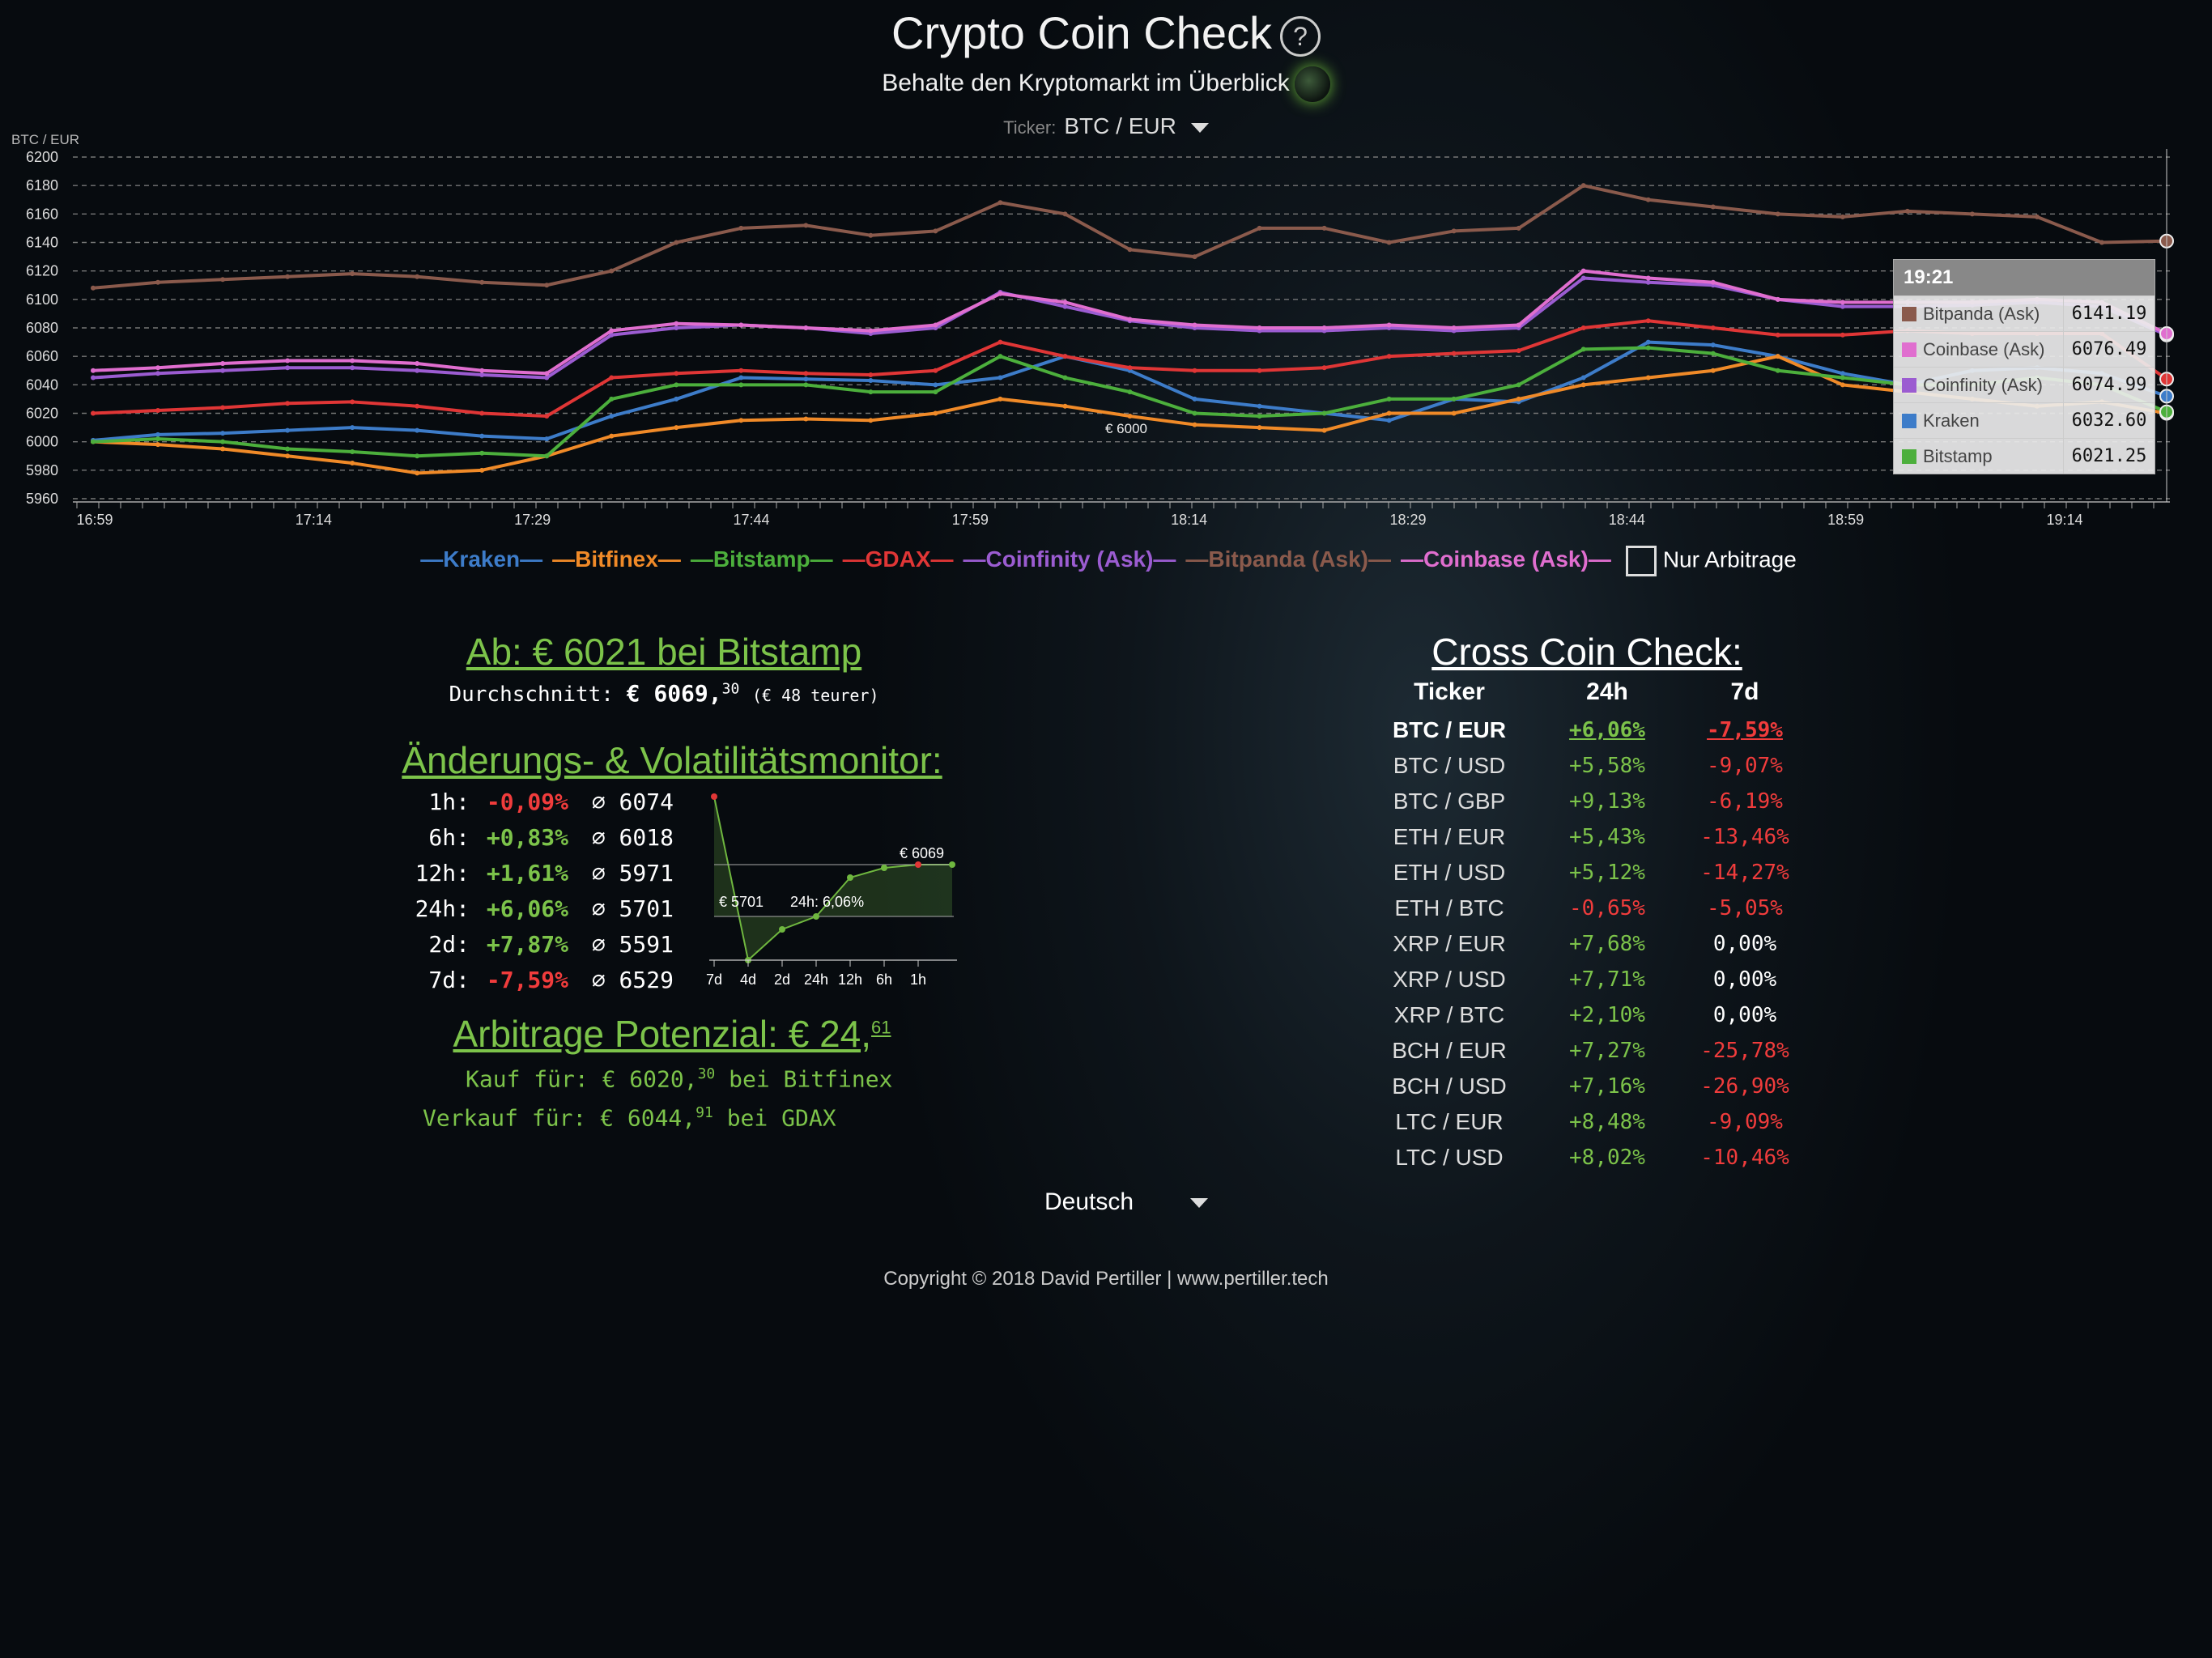  What do you see at coordinates (762, 559) in the screenshot?
I see `legend-item: —Bitstamp—` at bounding box center [762, 559].